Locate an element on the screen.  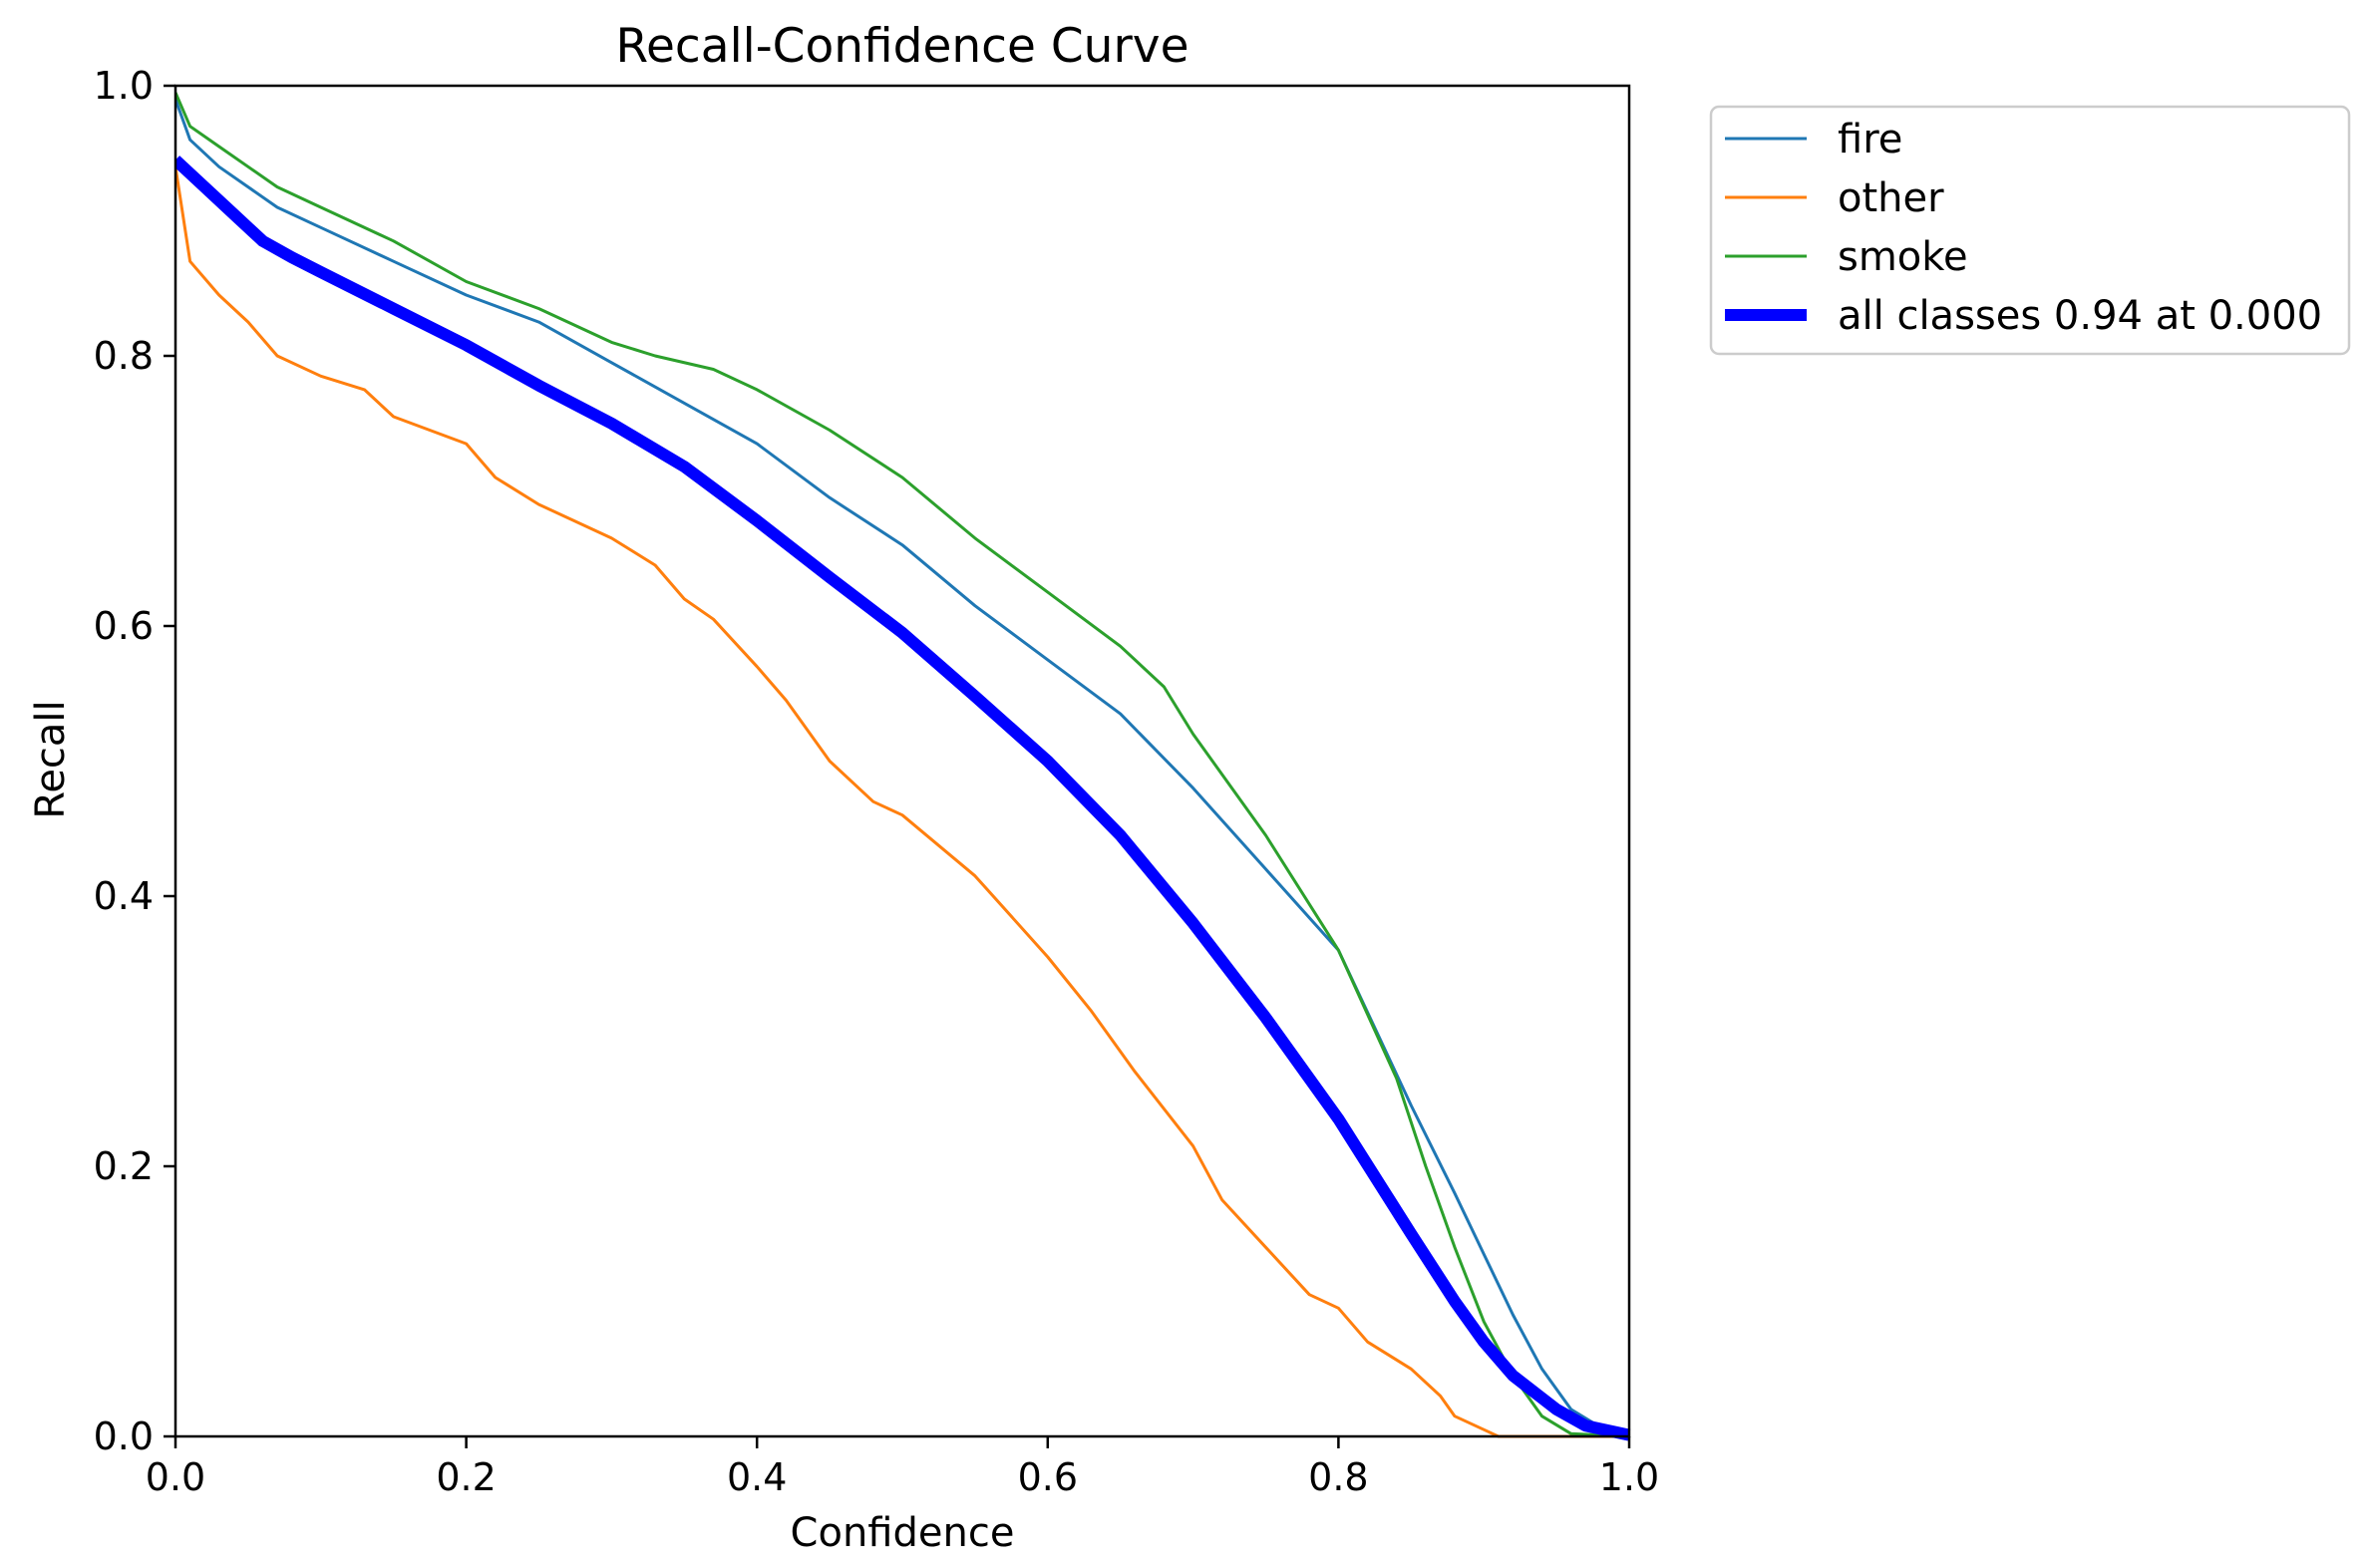
x-tick-label: 1.0 is located at coordinates (1629, 1477).